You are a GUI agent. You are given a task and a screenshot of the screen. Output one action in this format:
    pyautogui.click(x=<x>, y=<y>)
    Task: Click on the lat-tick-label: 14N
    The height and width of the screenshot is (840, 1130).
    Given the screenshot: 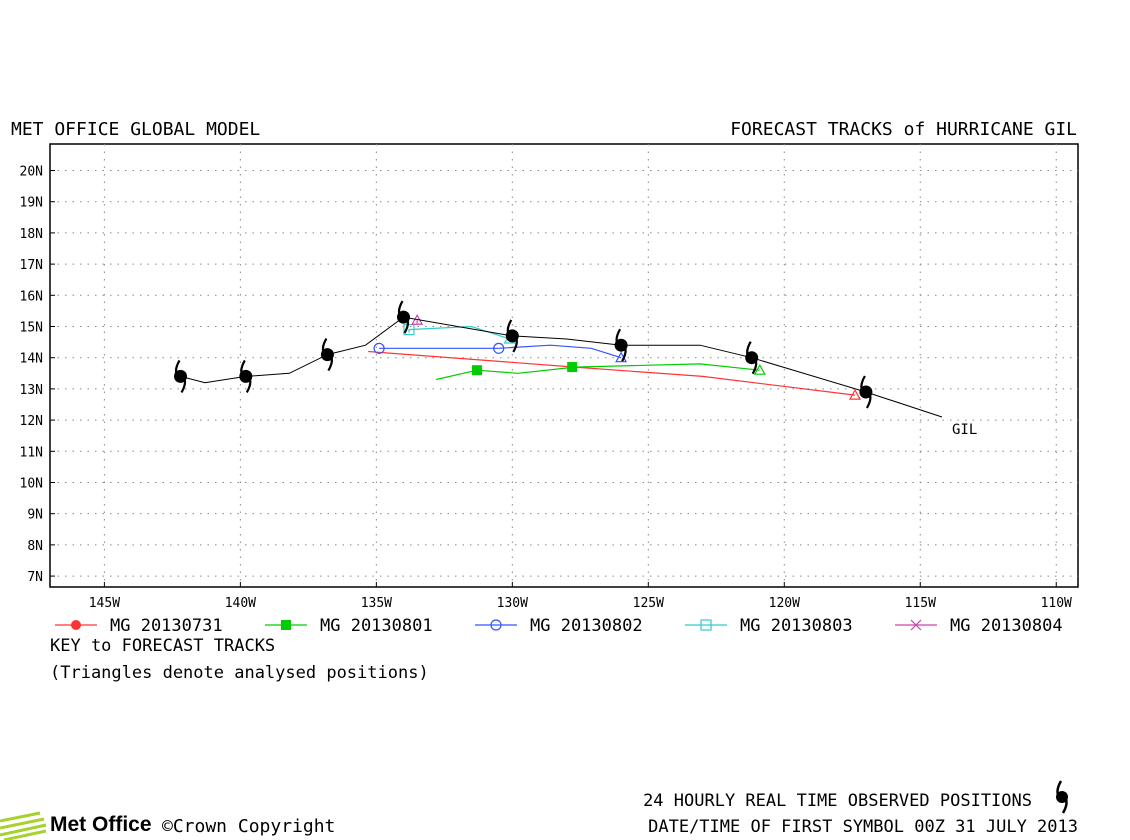 What is the action you would take?
    pyautogui.click(x=31, y=359)
    